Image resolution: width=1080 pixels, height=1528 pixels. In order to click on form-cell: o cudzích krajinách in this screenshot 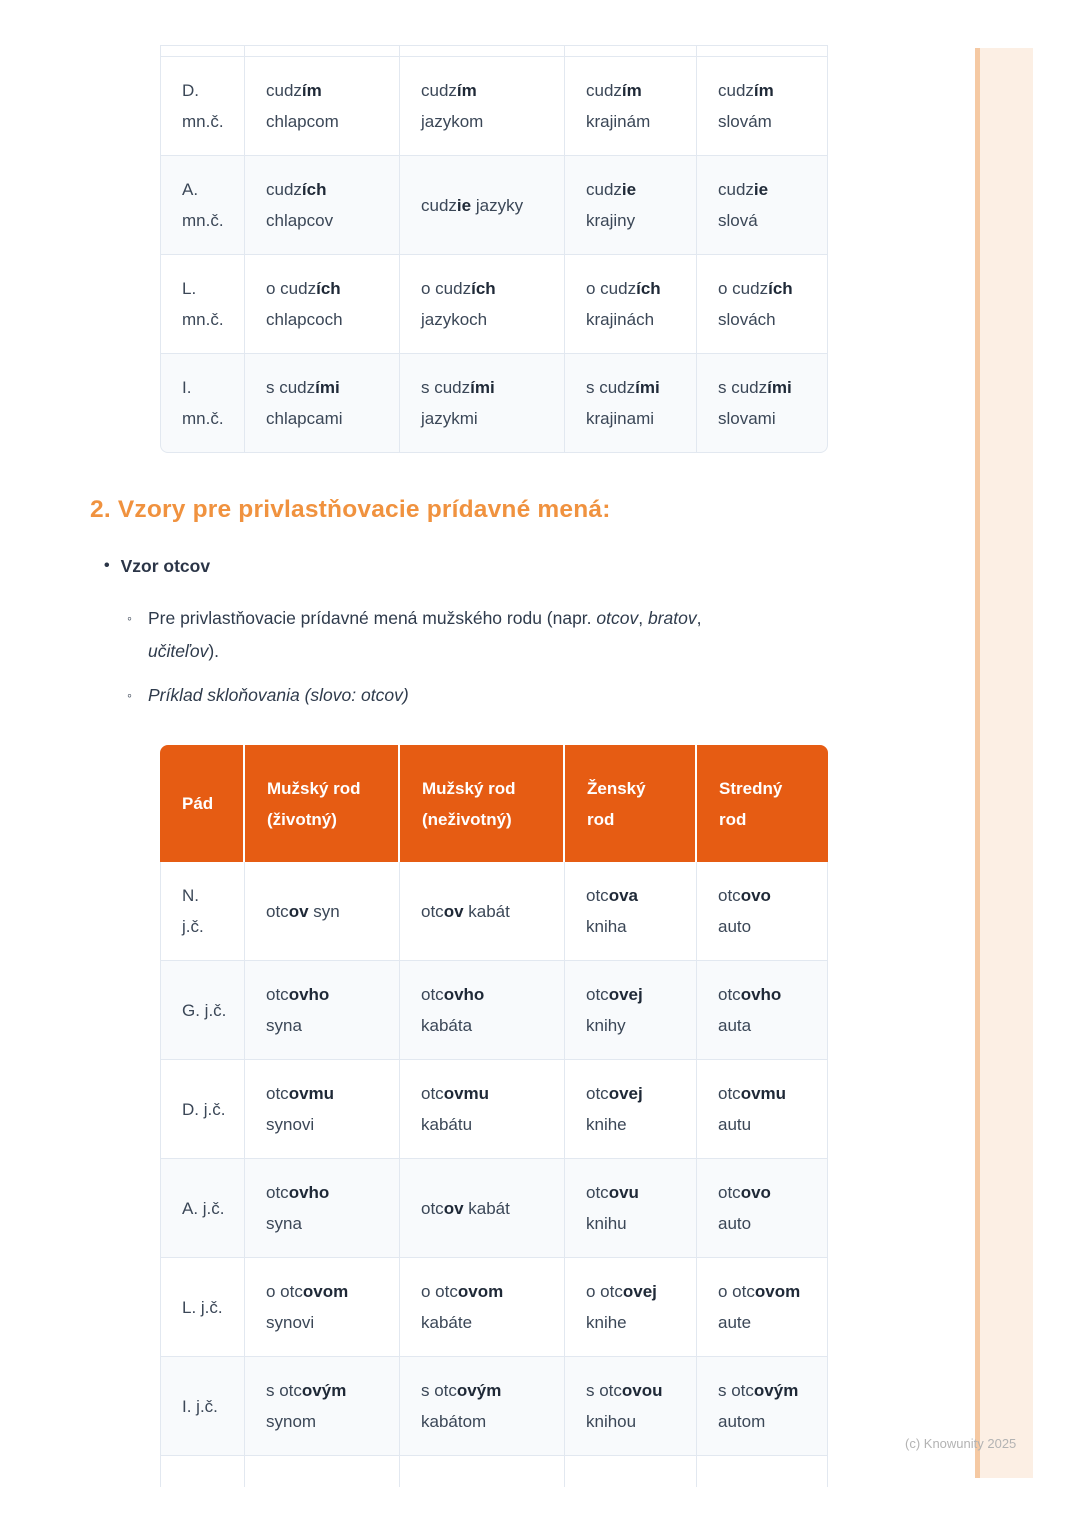, I will do `click(631, 304)`.